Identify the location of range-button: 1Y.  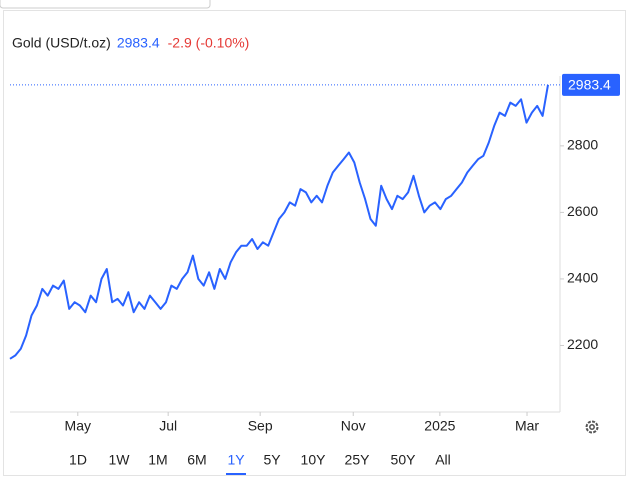
(236, 460).